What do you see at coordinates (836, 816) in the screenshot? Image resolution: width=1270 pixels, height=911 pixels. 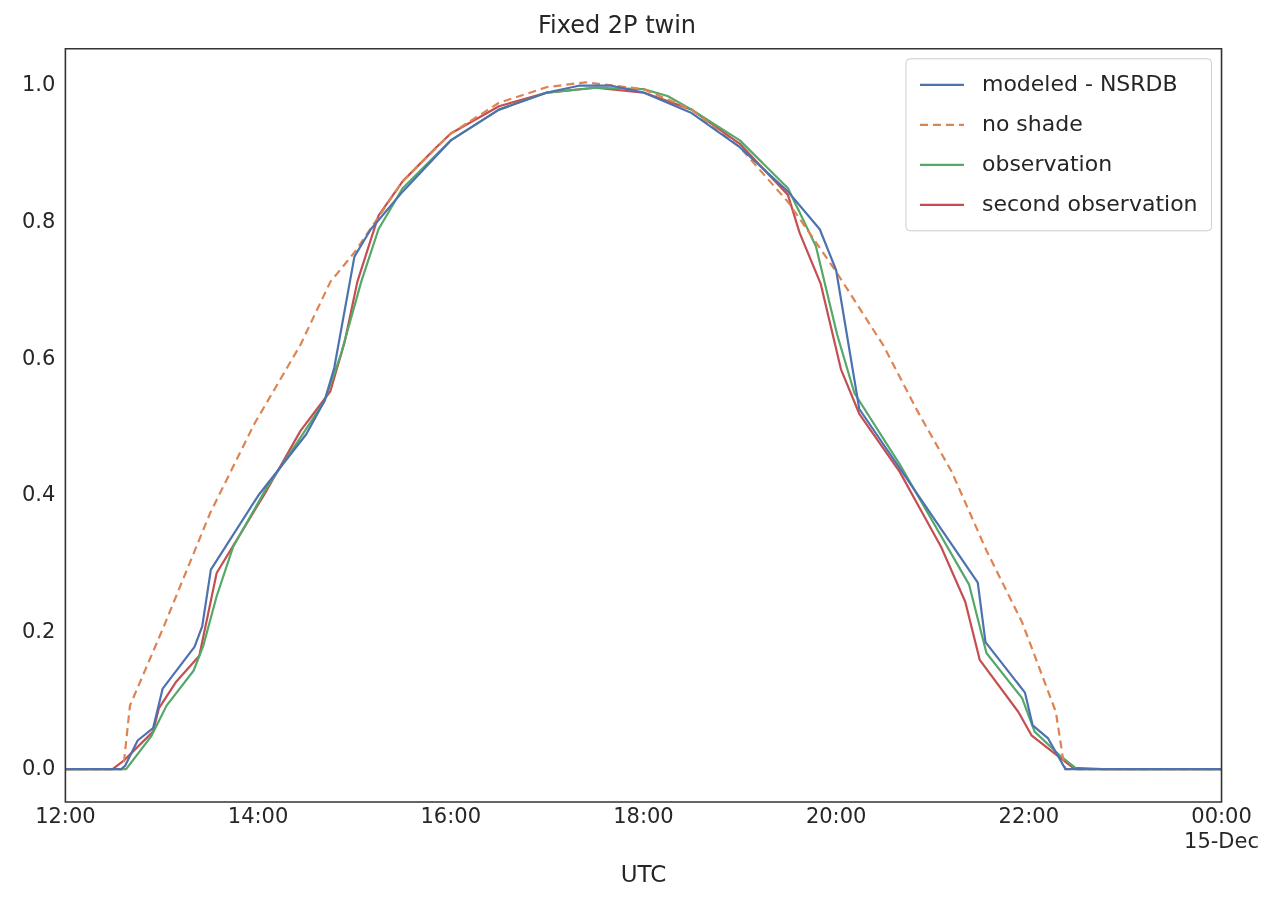 I see `x-tick-label: 20:00` at bounding box center [836, 816].